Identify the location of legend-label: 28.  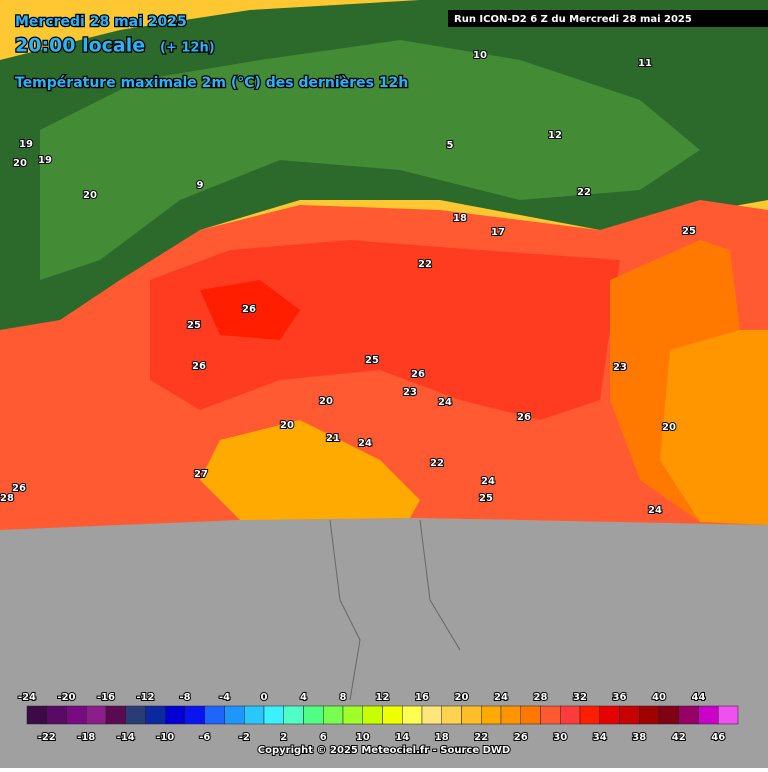
(541, 697).